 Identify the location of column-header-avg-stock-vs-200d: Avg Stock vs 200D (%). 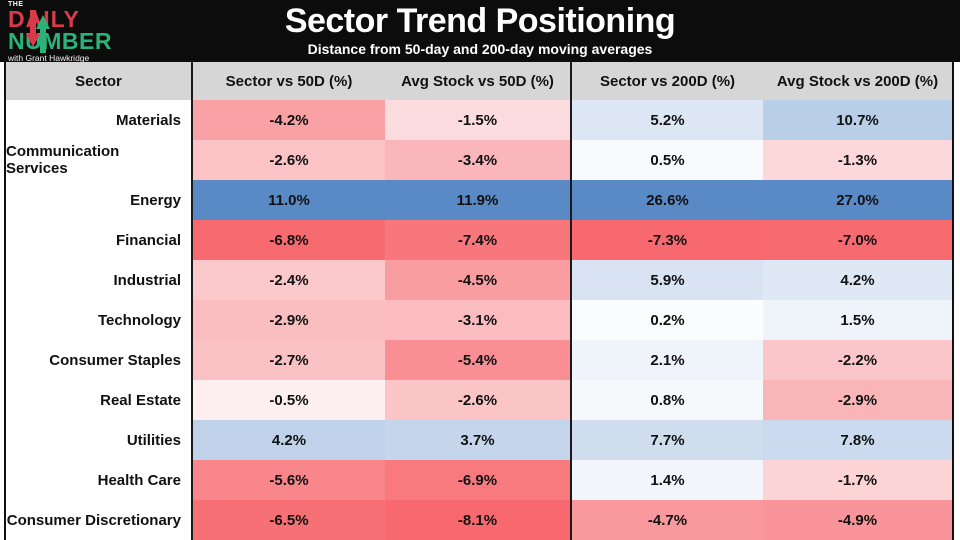
(857, 81).